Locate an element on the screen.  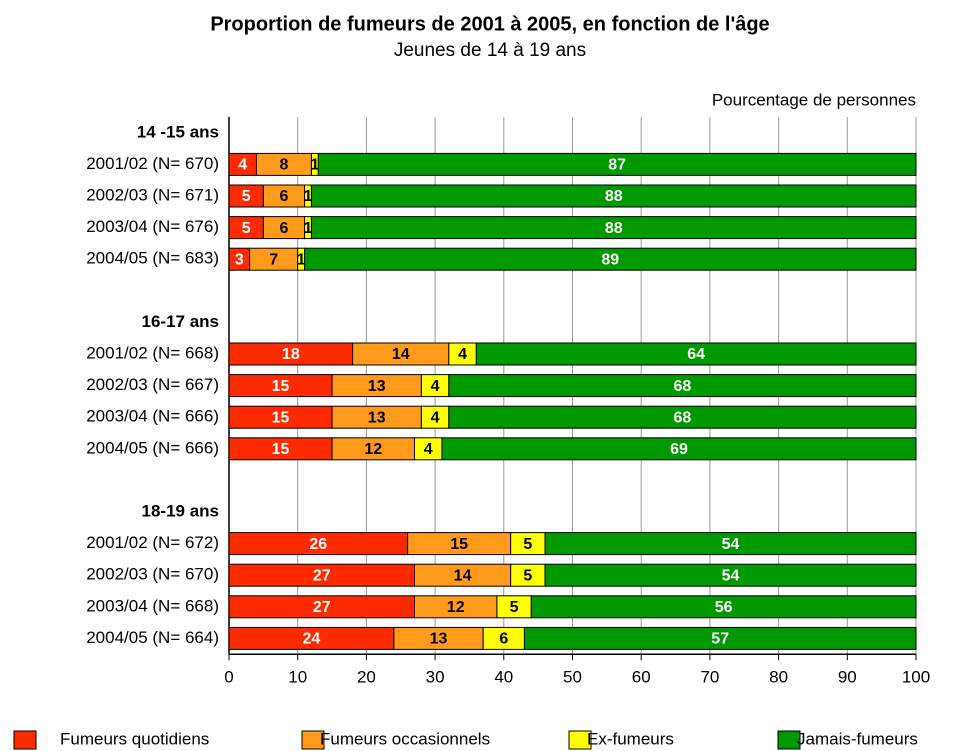
data-label: 57 is located at coordinates (720, 639).